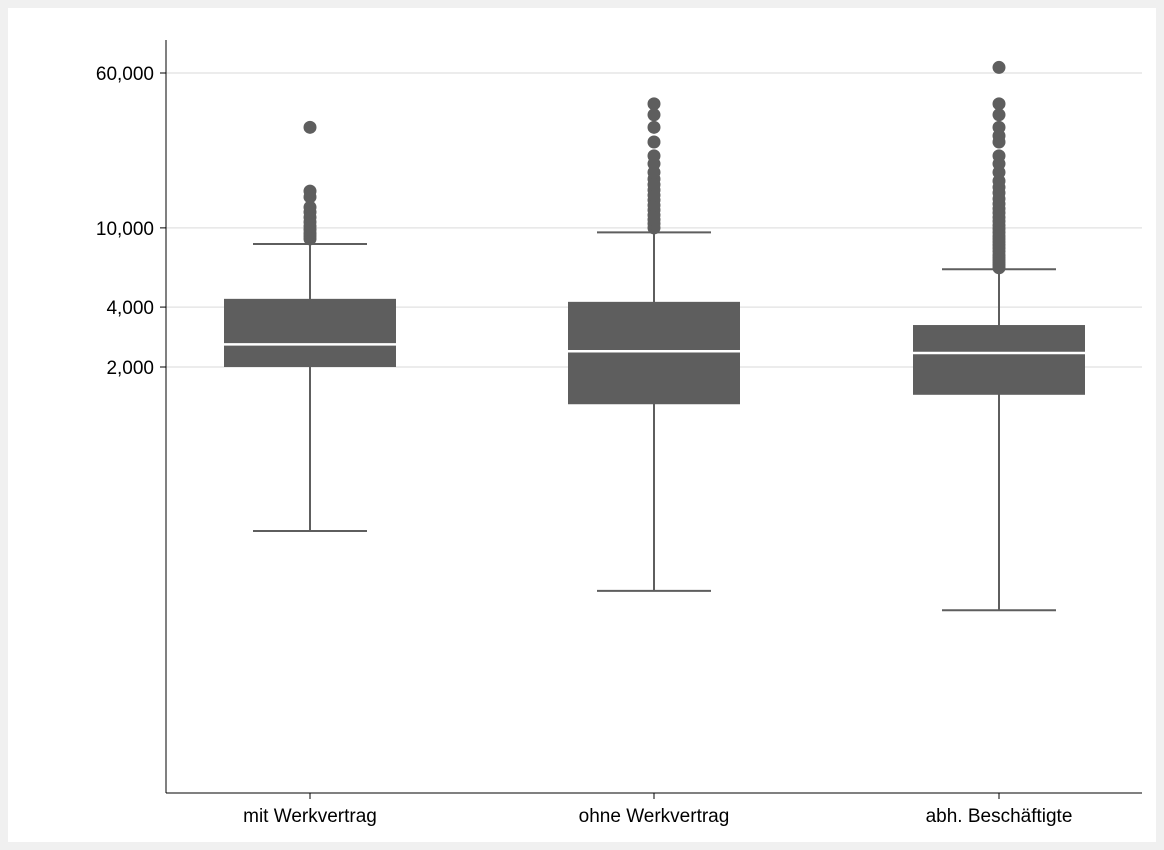 This screenshot has width=1164, height=850. Describe the element at coordinates (654, 816) in the screenshot. I see `x-tick-label: ohne Werkvertrag` at that location.